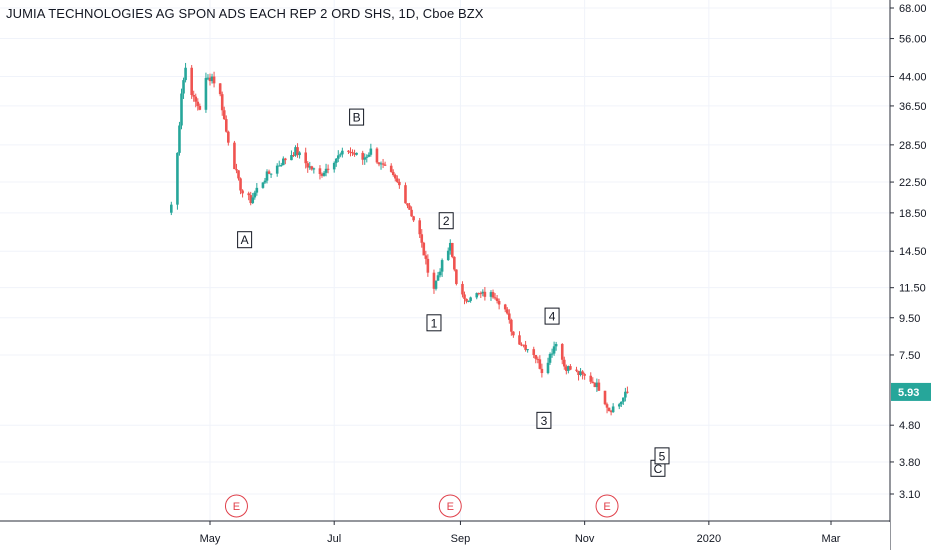 The image size is (932, 555). Describe the element at coordinates (662, 456) in the screenshot. I see `wave-label-5: 5` at that location.